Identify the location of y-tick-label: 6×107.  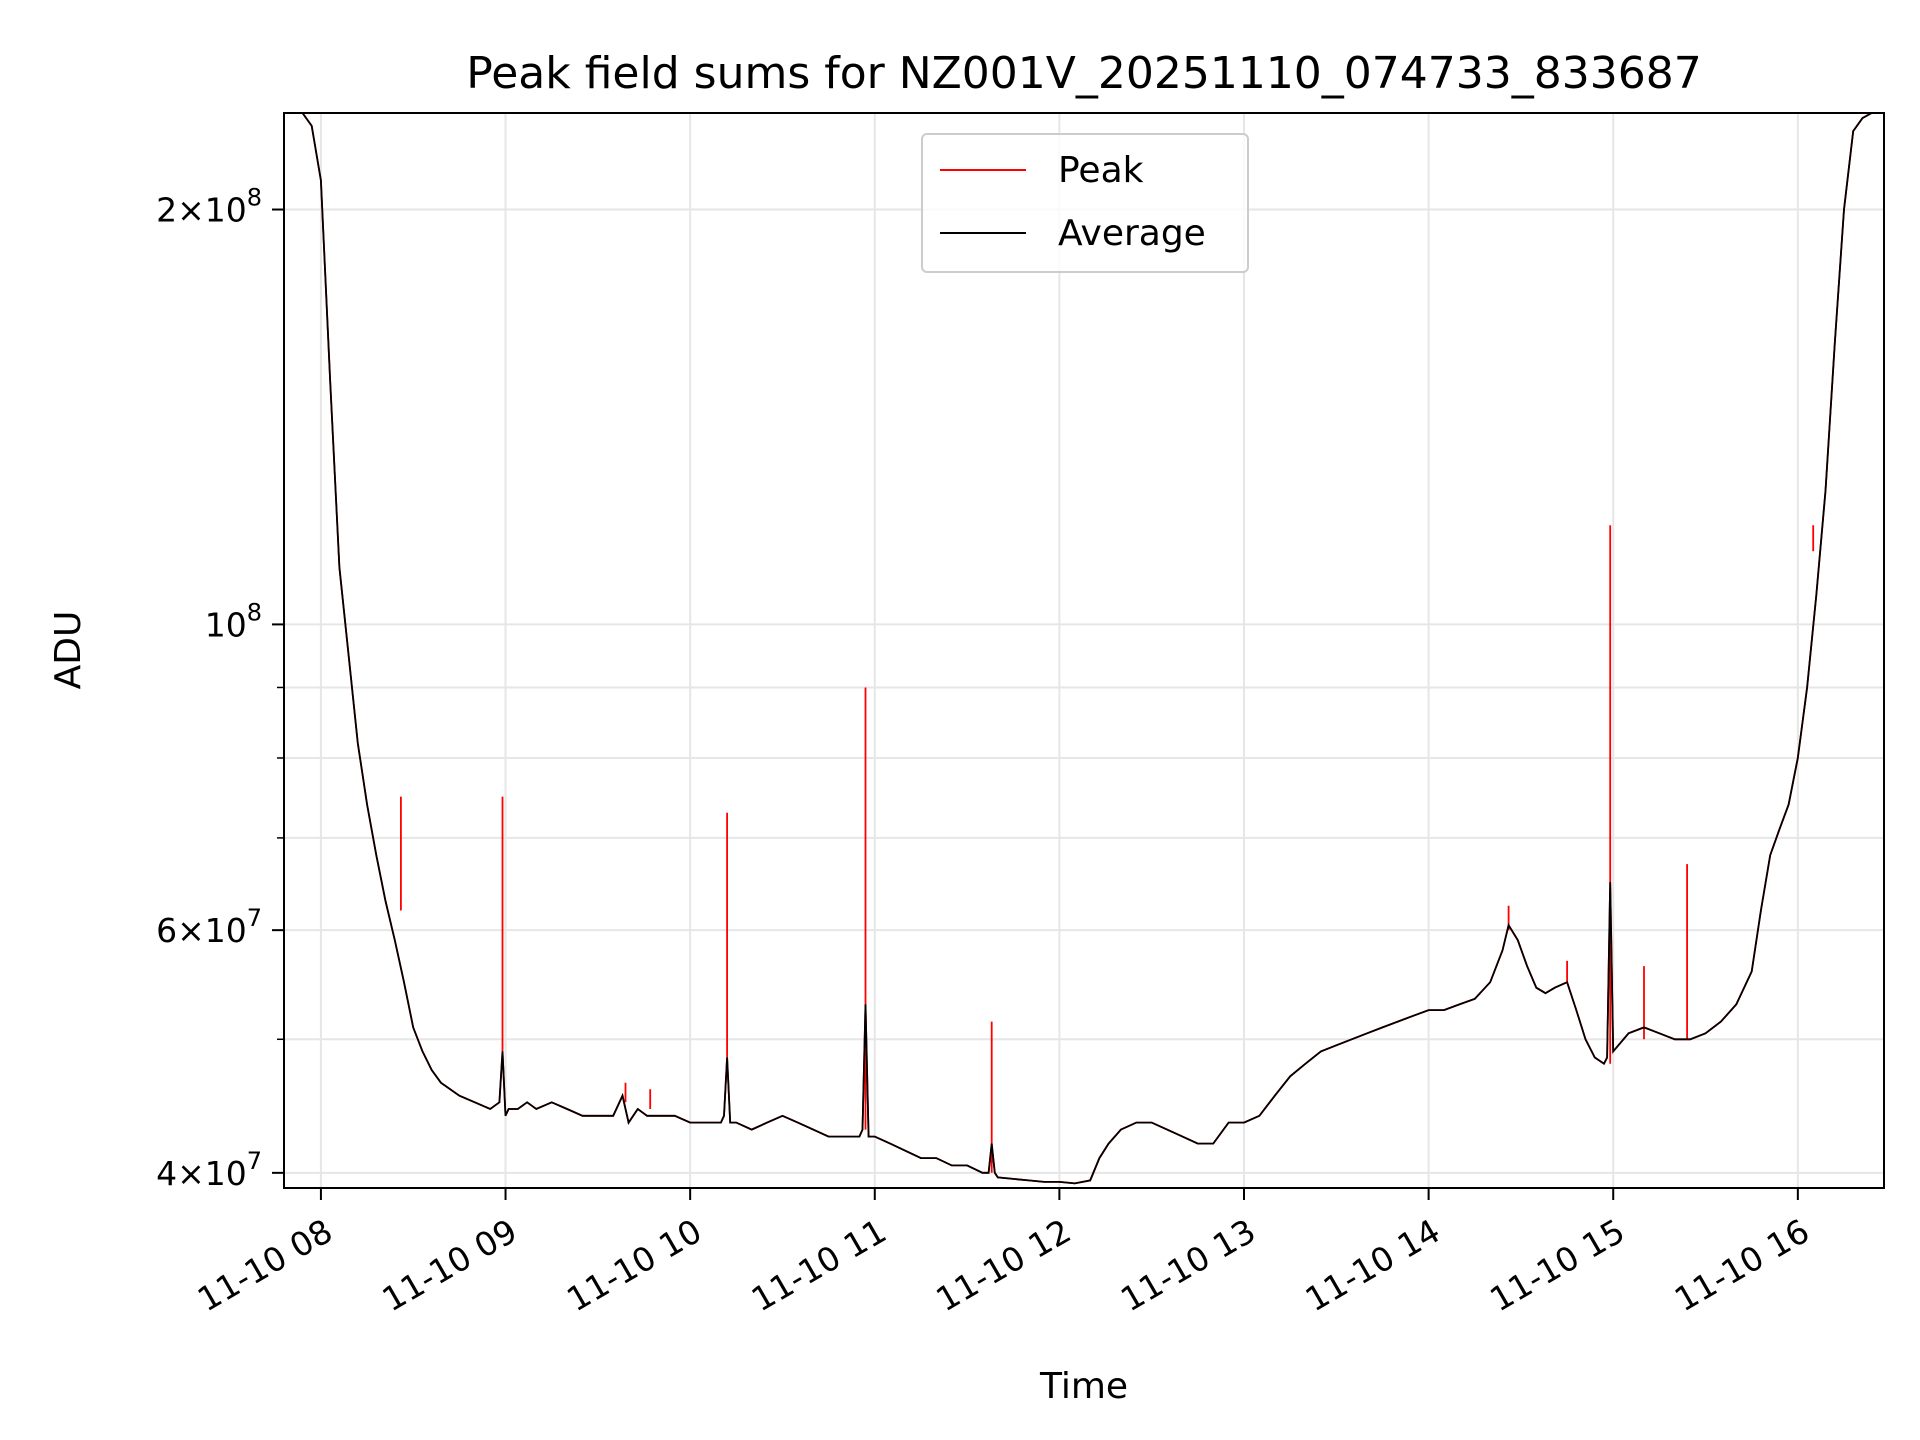
(209, 927).